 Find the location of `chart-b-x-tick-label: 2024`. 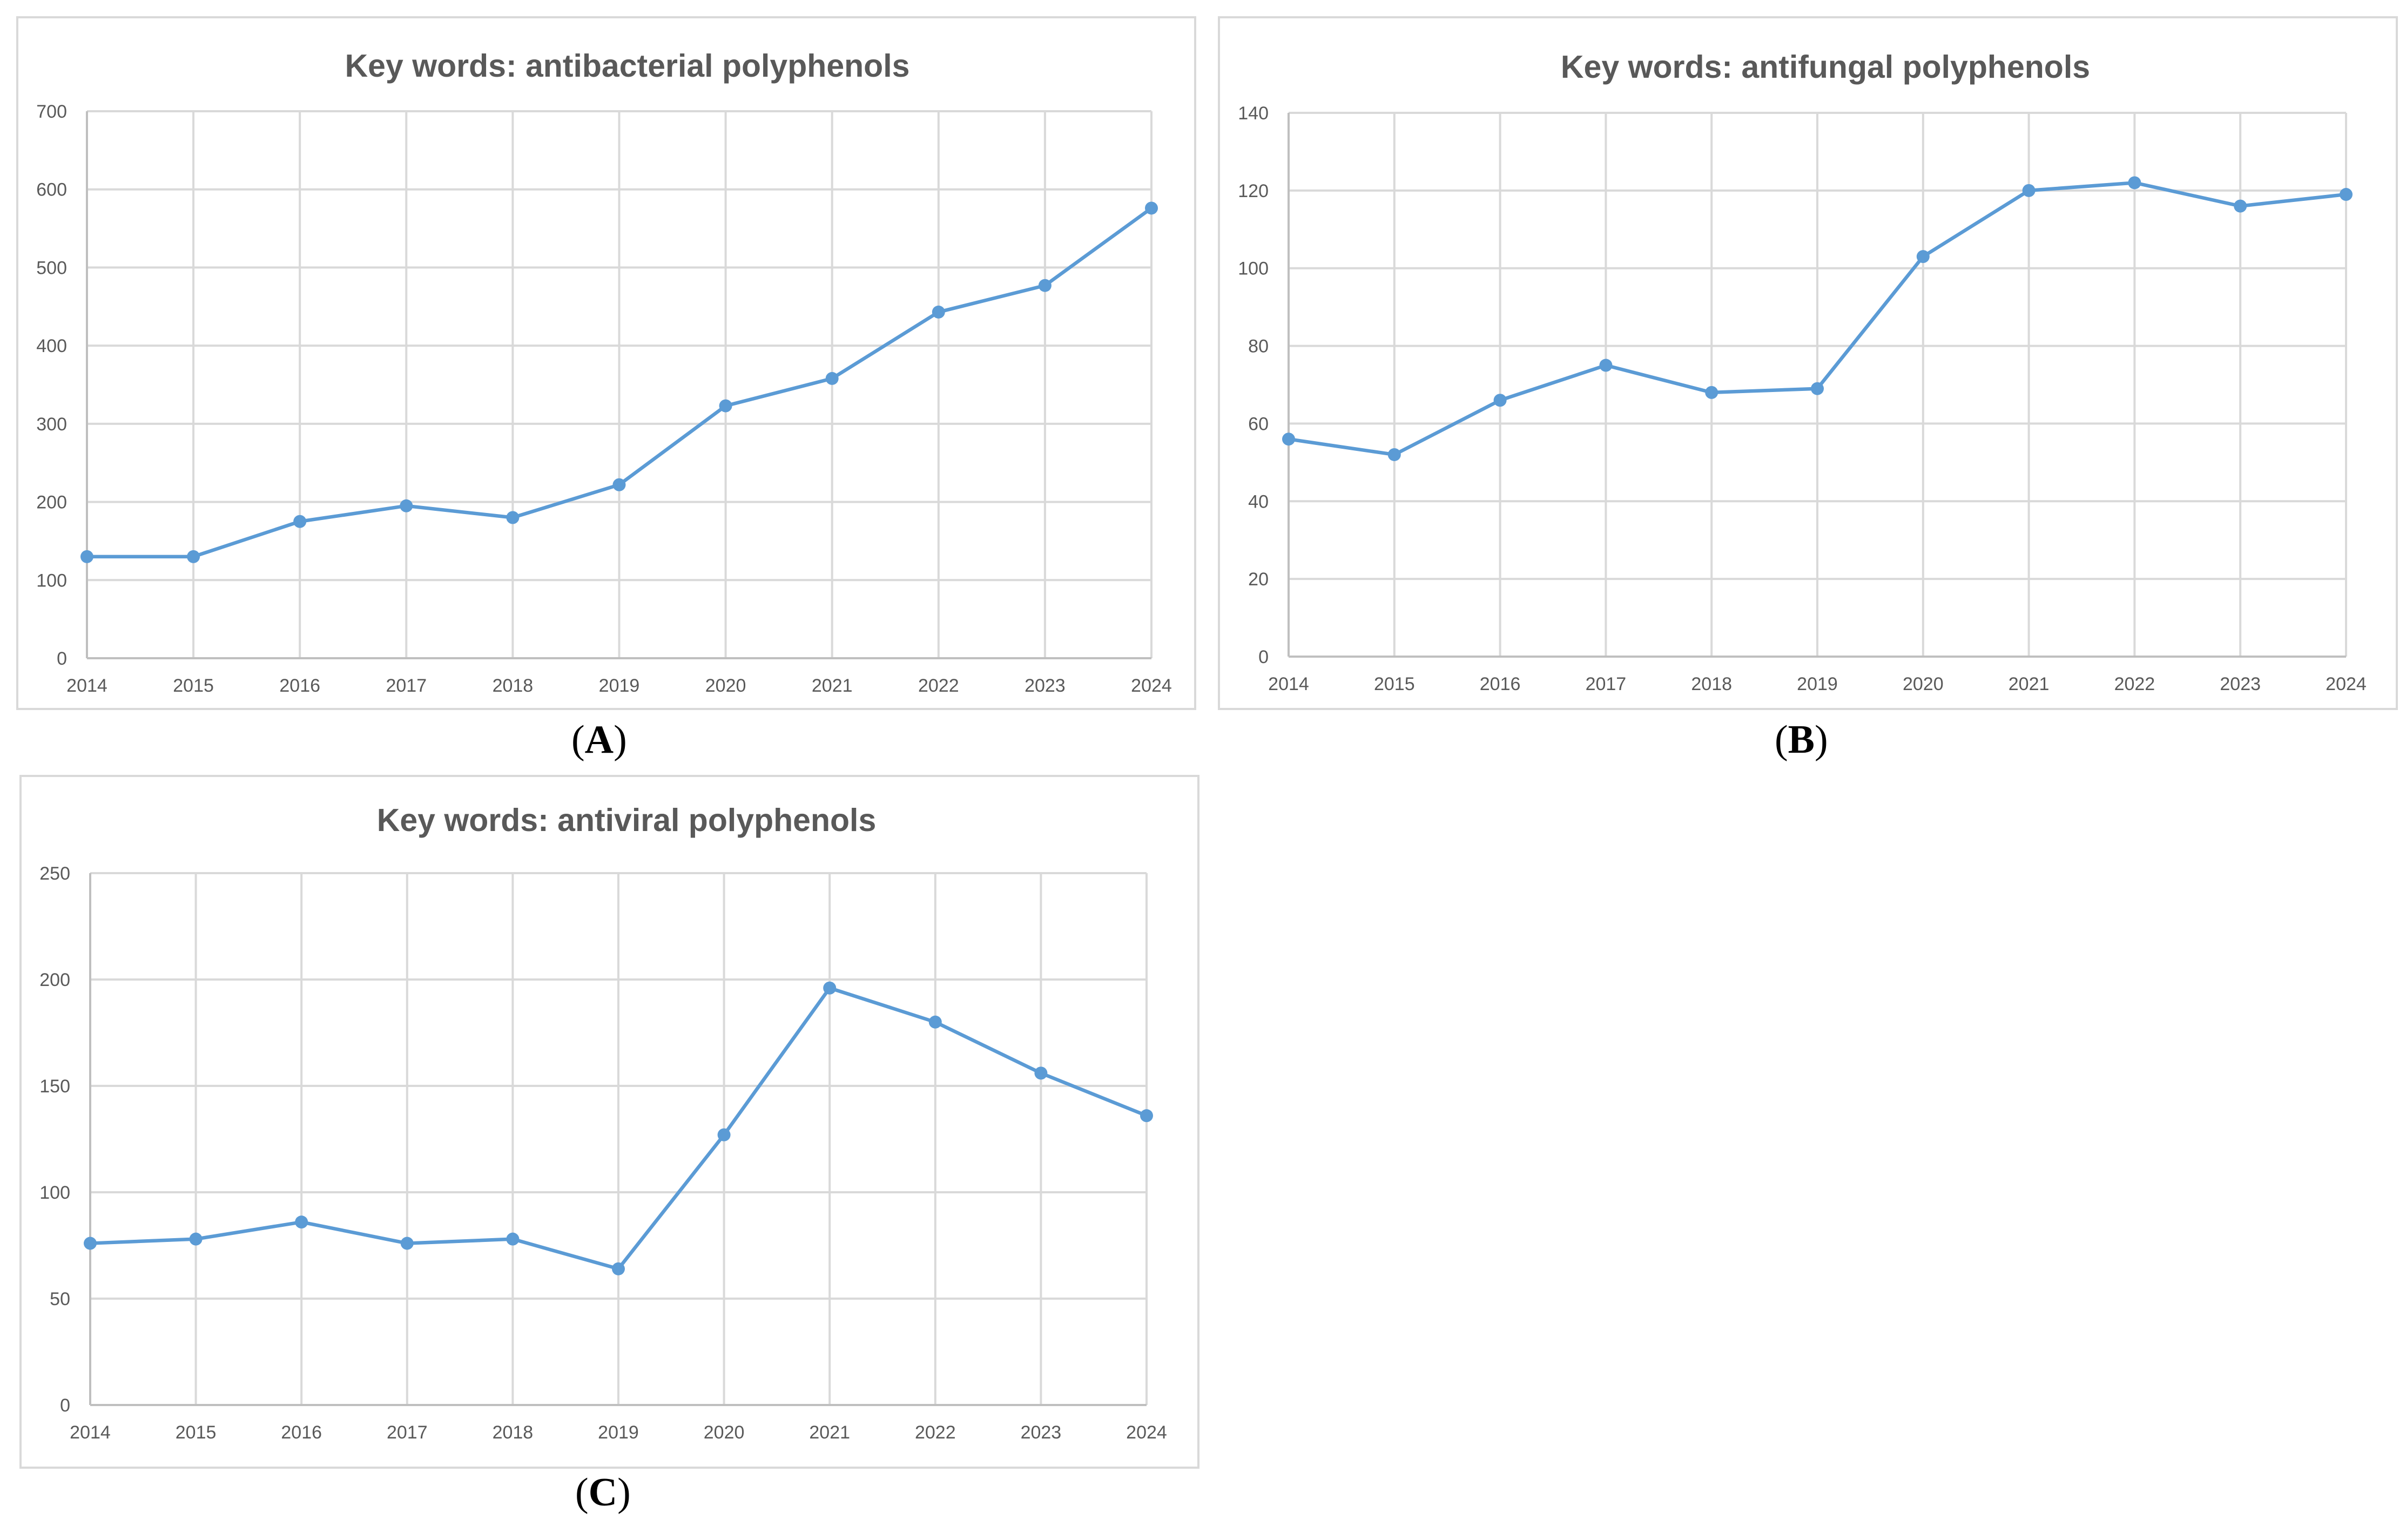

chart-b-x-tick-label: 2024 is located at coordinates (2346, 684).